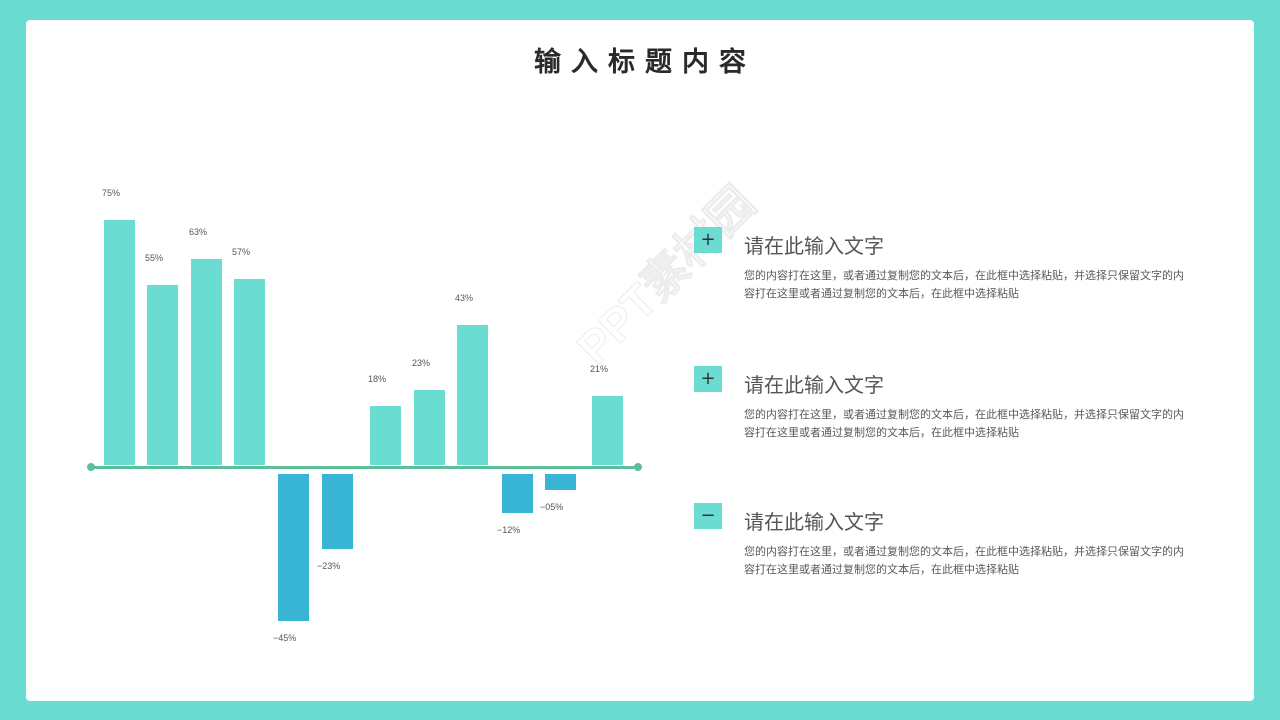 This screenshot has width=1280, height=720. What do you see at coordinates (645, 62) in the screenshot?
I see `slide-title: 输入标题内容` at bounding box center [645, 62].